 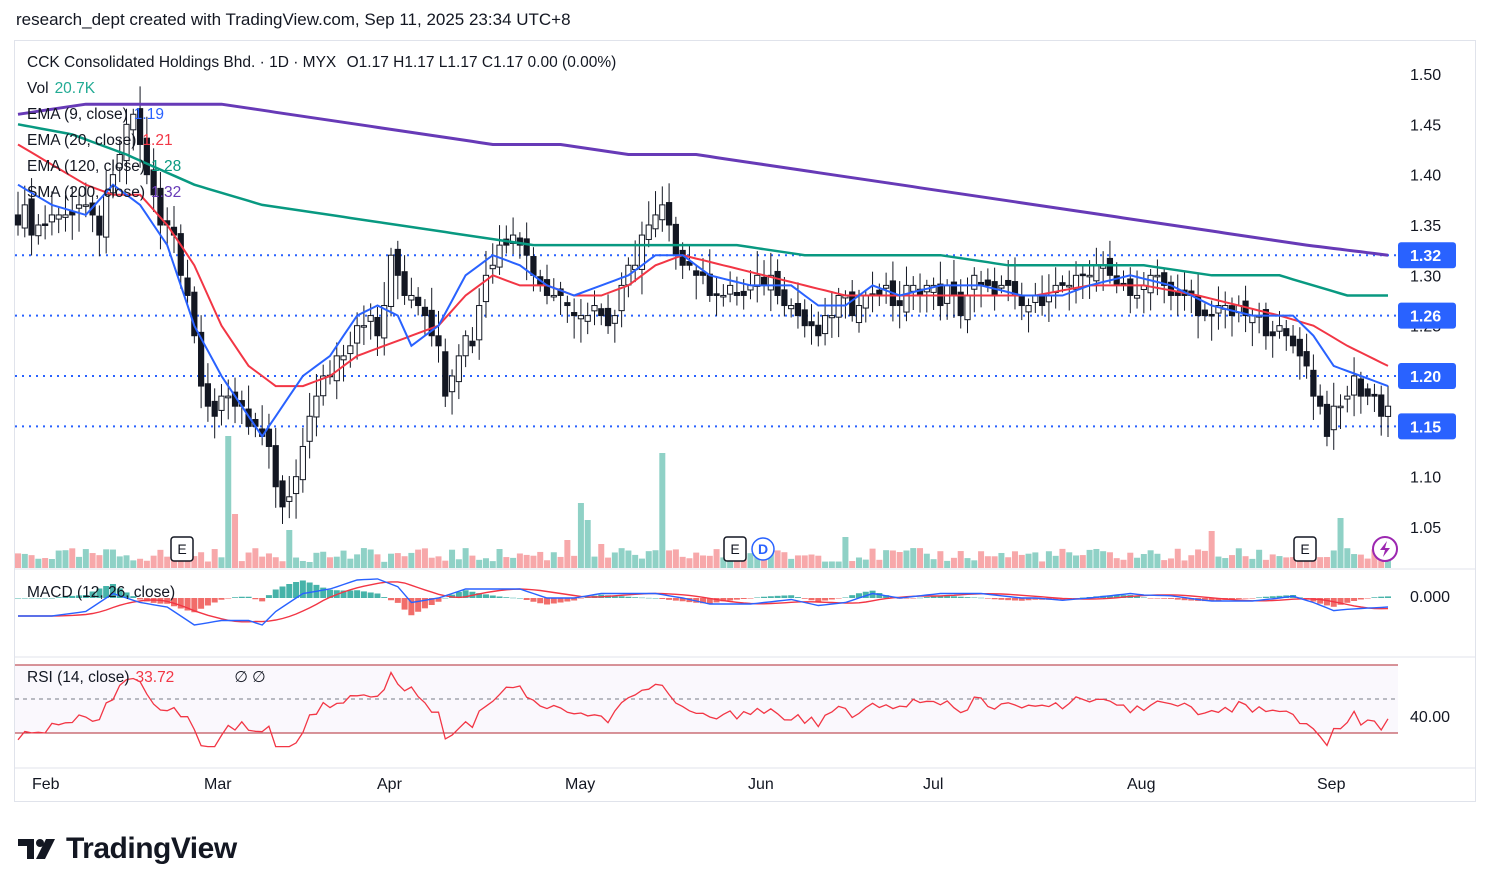 I want to click on volume-legend: Vol 20.7K, so click(x=61, y=89).